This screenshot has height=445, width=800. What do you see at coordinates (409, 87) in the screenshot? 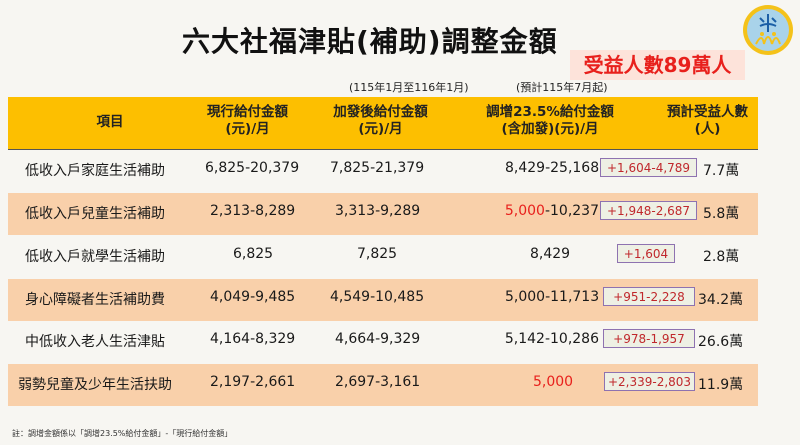
I see `period-note-bonus: (115年1月至116年1月)` at bounding box center [409, 87].